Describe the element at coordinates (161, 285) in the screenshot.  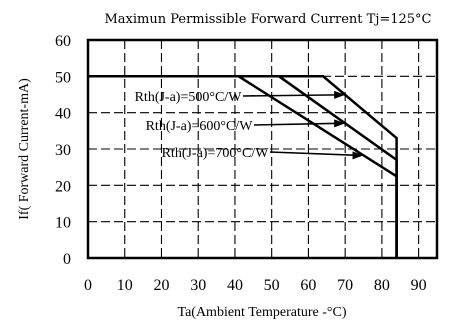
I see `x-tick-label: 20` at that location.